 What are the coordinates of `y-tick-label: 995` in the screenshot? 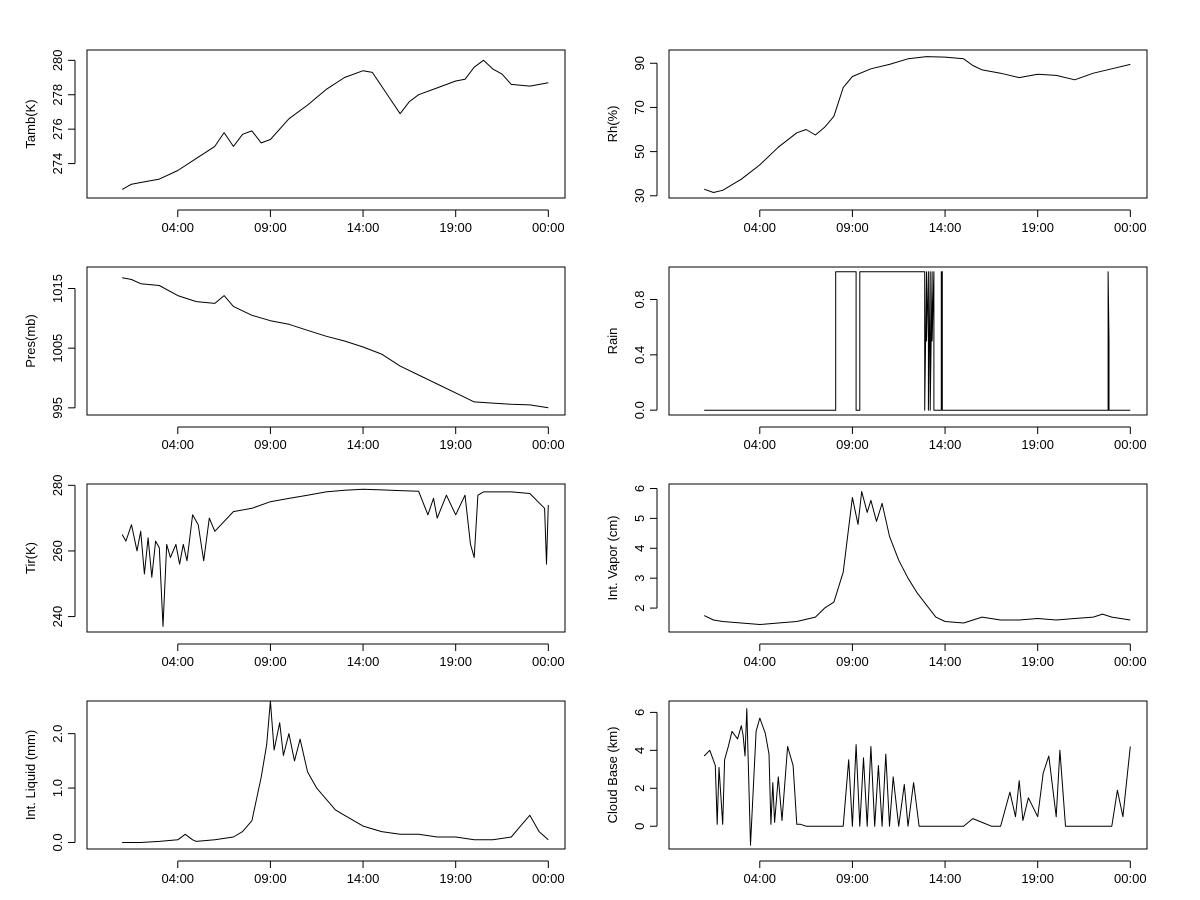 It's located at (57, 408).